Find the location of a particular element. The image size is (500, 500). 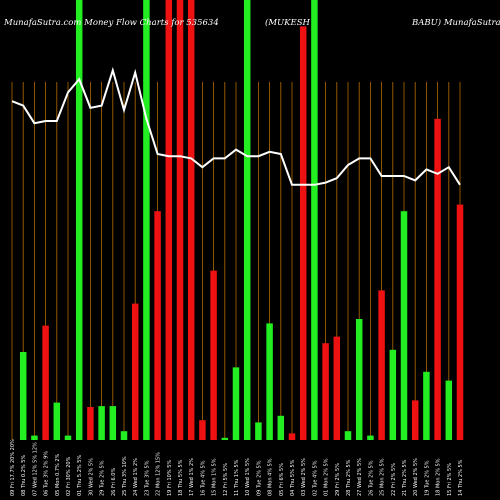

x-tick-label: 16 Tue 4% 5% is located at coordinates (203, 478).